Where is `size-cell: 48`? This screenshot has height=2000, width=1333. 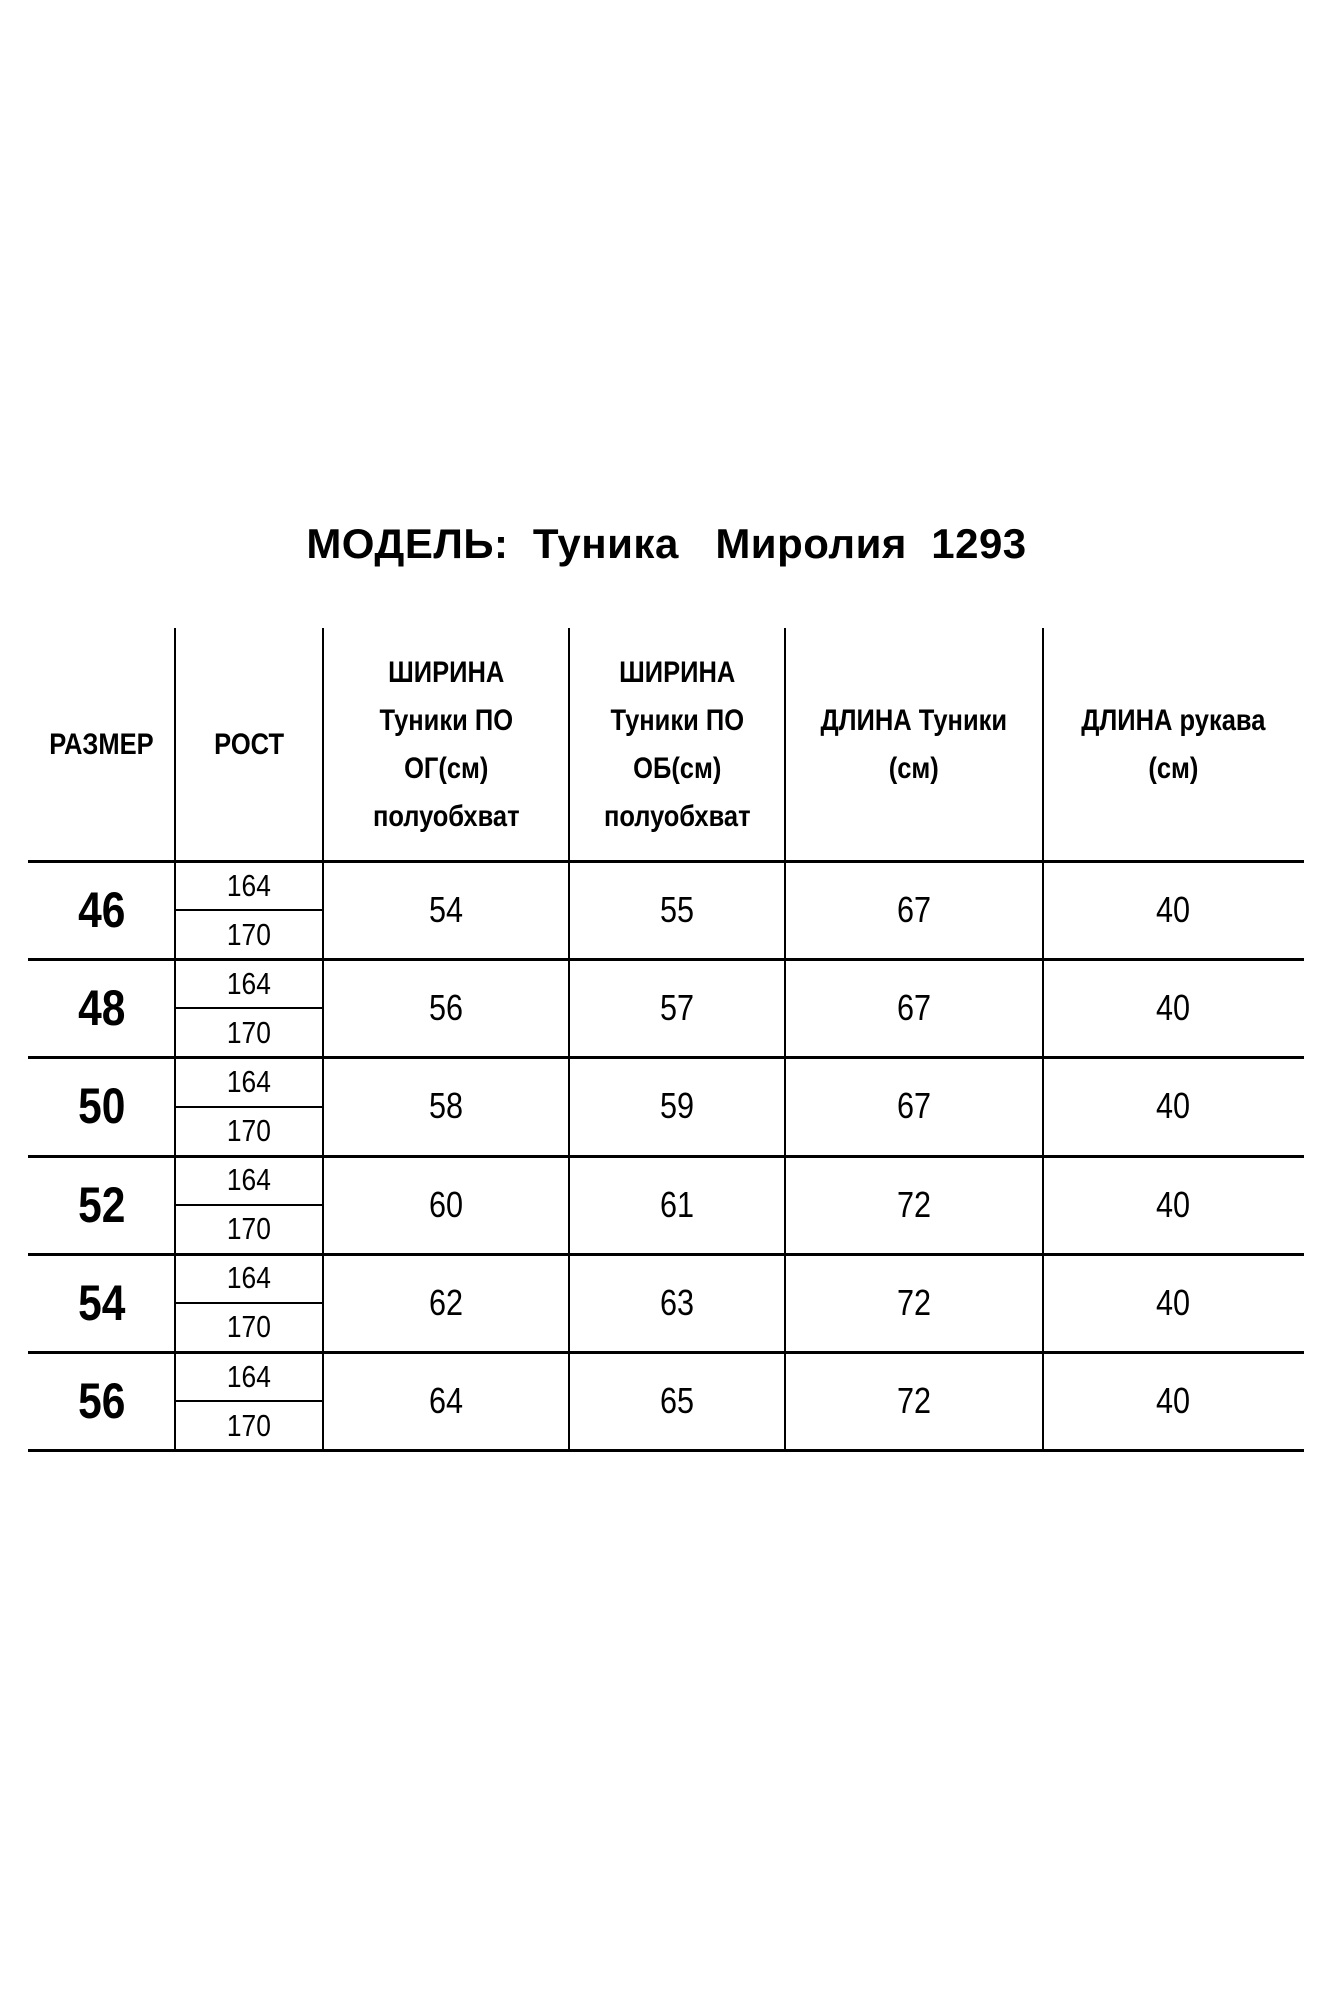 size-cell: 48 is located at coordinates (101, 1008).